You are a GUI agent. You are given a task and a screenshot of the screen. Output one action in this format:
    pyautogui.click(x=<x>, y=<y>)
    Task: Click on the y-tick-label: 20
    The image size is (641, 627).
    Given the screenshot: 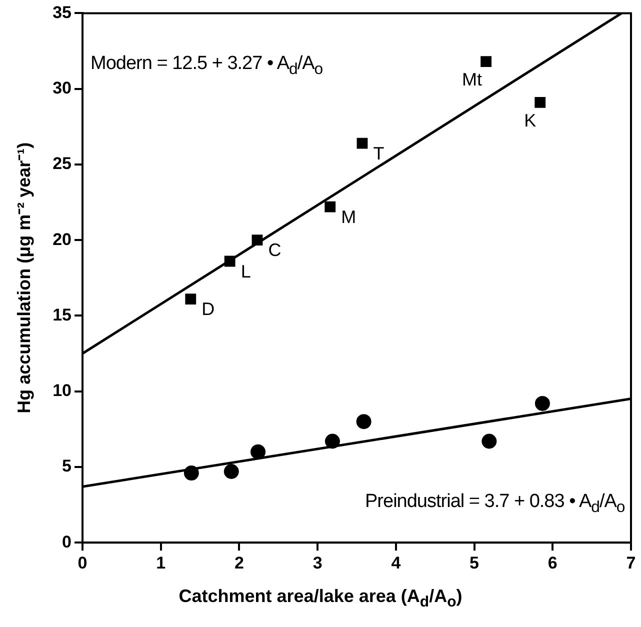 What is the action you would take?
    pyautogui.click(x=62, y=239)
    